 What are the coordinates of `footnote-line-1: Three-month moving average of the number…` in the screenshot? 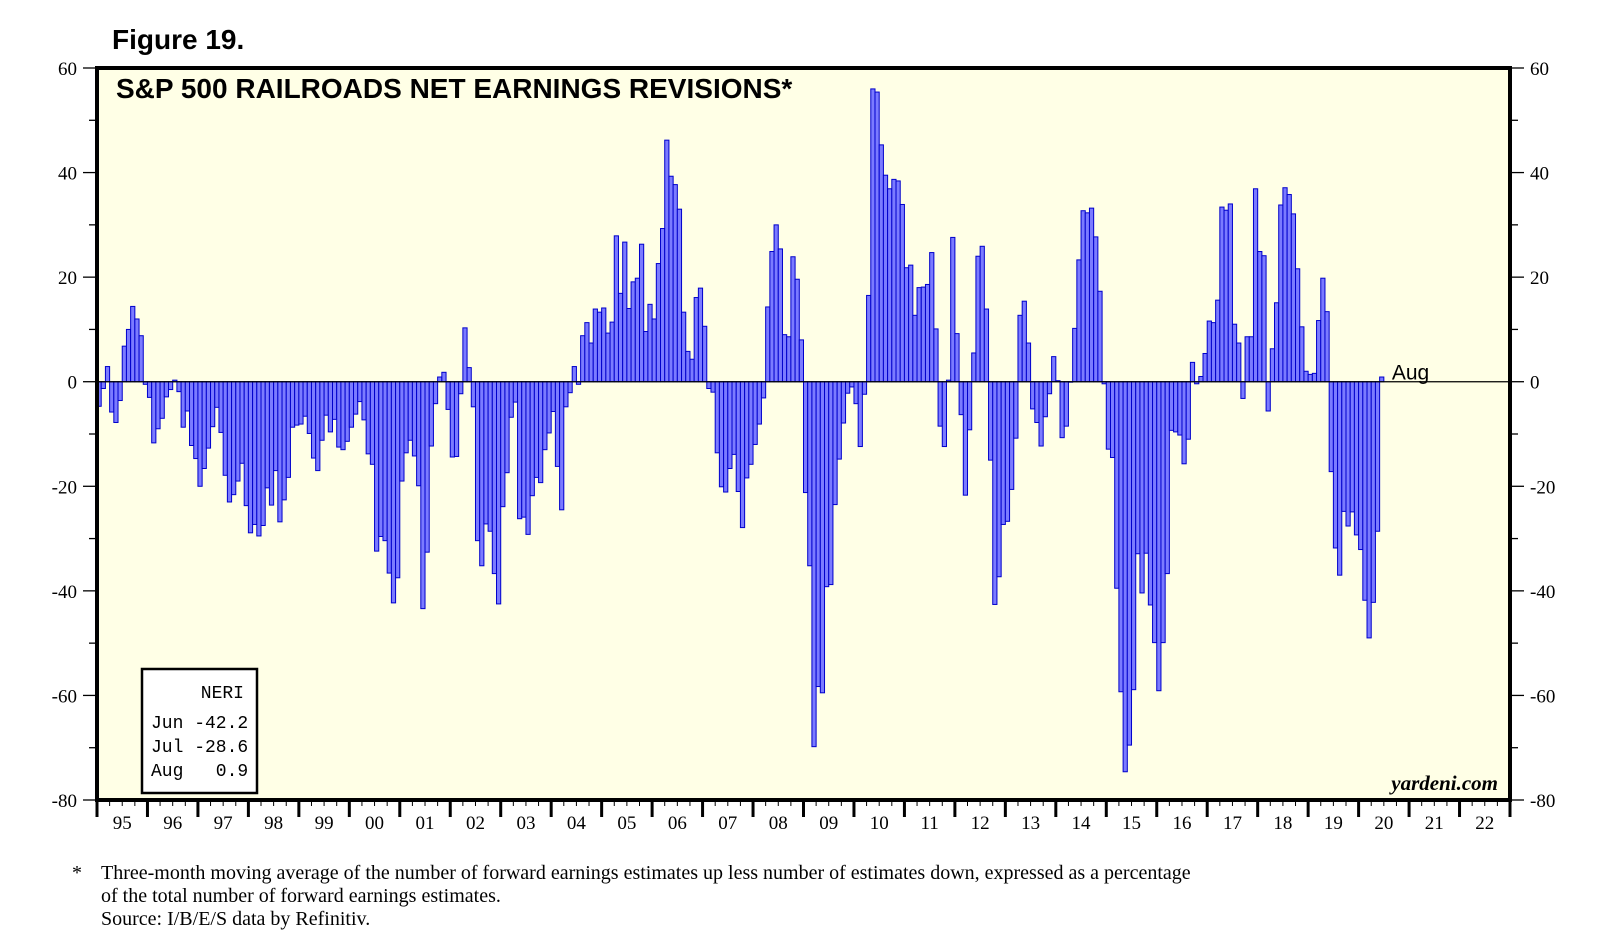 It's located at (646, 873).